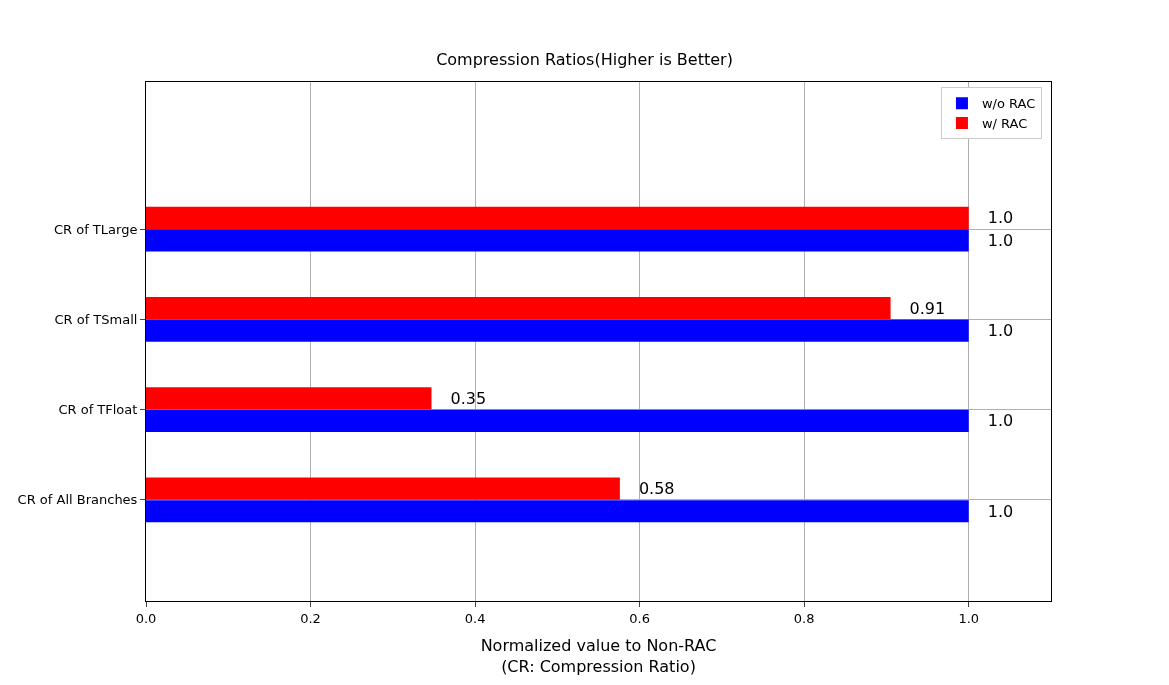 This screenshot has height=685, width=1169. What do you see at coordinates (310, 618) in the screenshot?
I see `x-tick-label: 0.2` at bounding box center [310, 618].